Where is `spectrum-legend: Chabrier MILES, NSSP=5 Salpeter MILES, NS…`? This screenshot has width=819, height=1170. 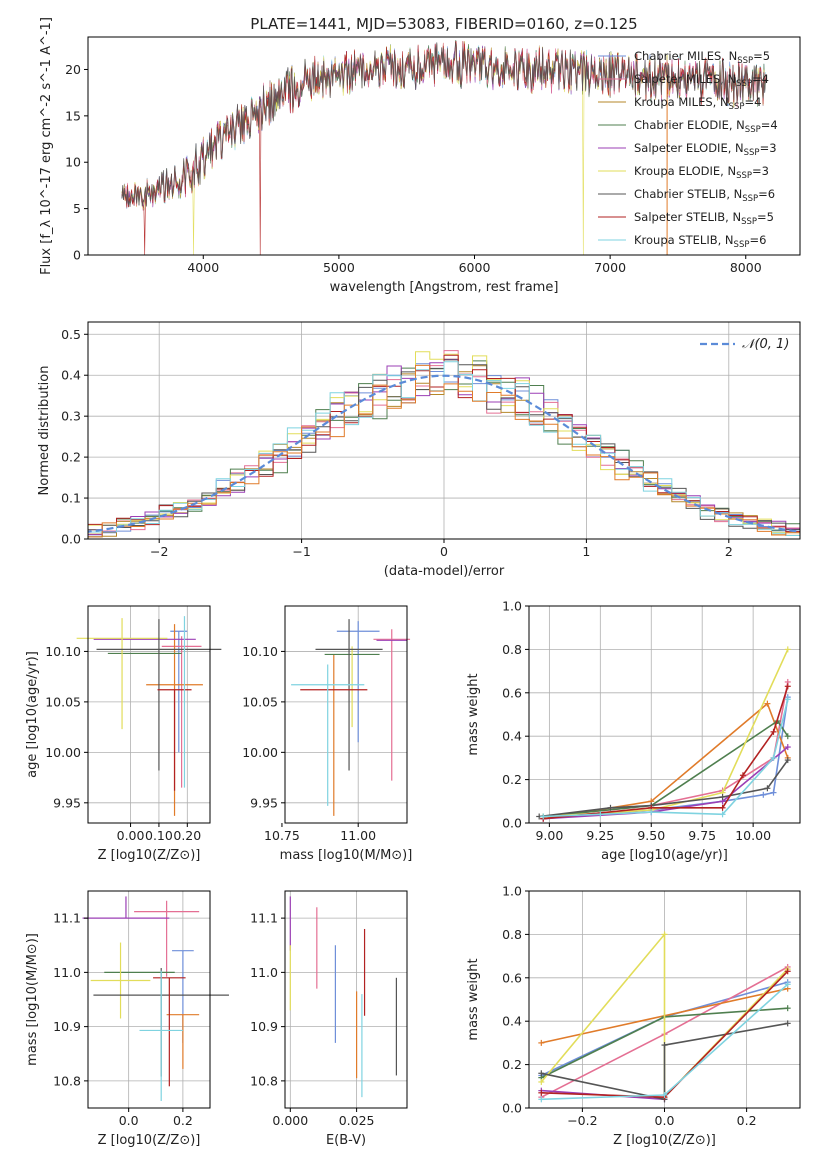
spectrum-legend: Chabrier MILES, NSSP=5 Salpeter MILES, NS… is located at coordinates (688, 149).